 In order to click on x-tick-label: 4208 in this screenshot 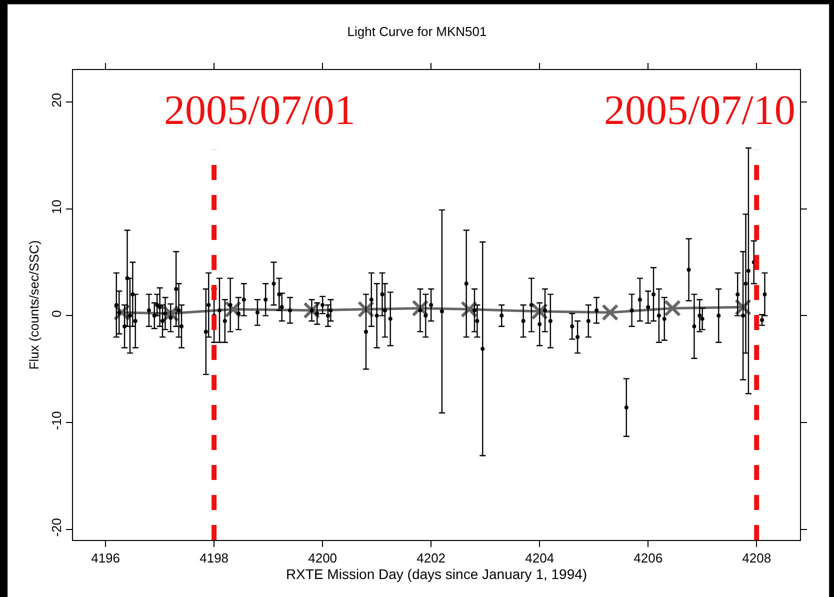, I will do `click(757, 558)`.